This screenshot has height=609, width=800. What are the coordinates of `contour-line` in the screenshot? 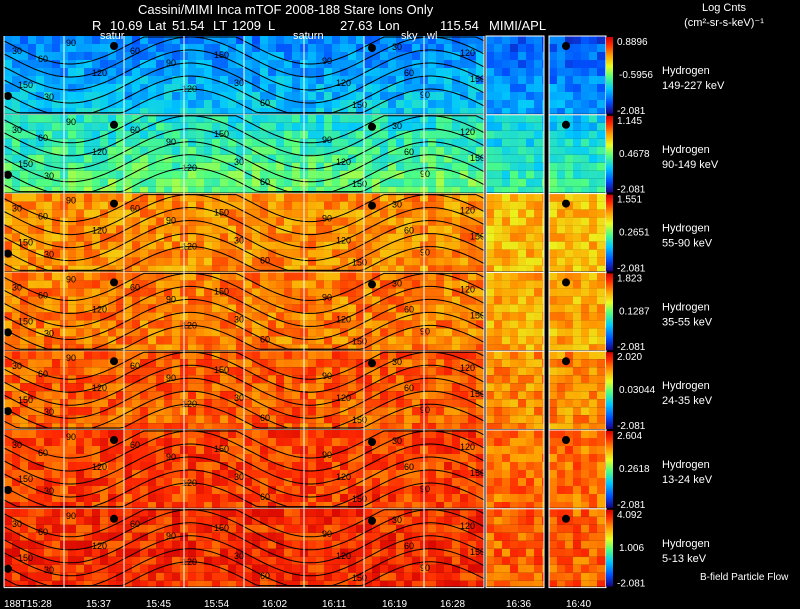 It's located at (244, 293).